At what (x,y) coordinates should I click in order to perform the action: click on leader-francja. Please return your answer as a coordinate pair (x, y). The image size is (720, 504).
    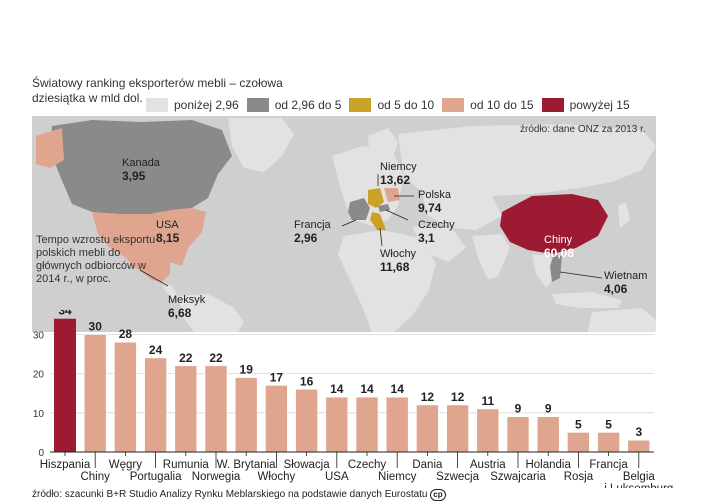
    Looking at the image, I should click on (349, 223).